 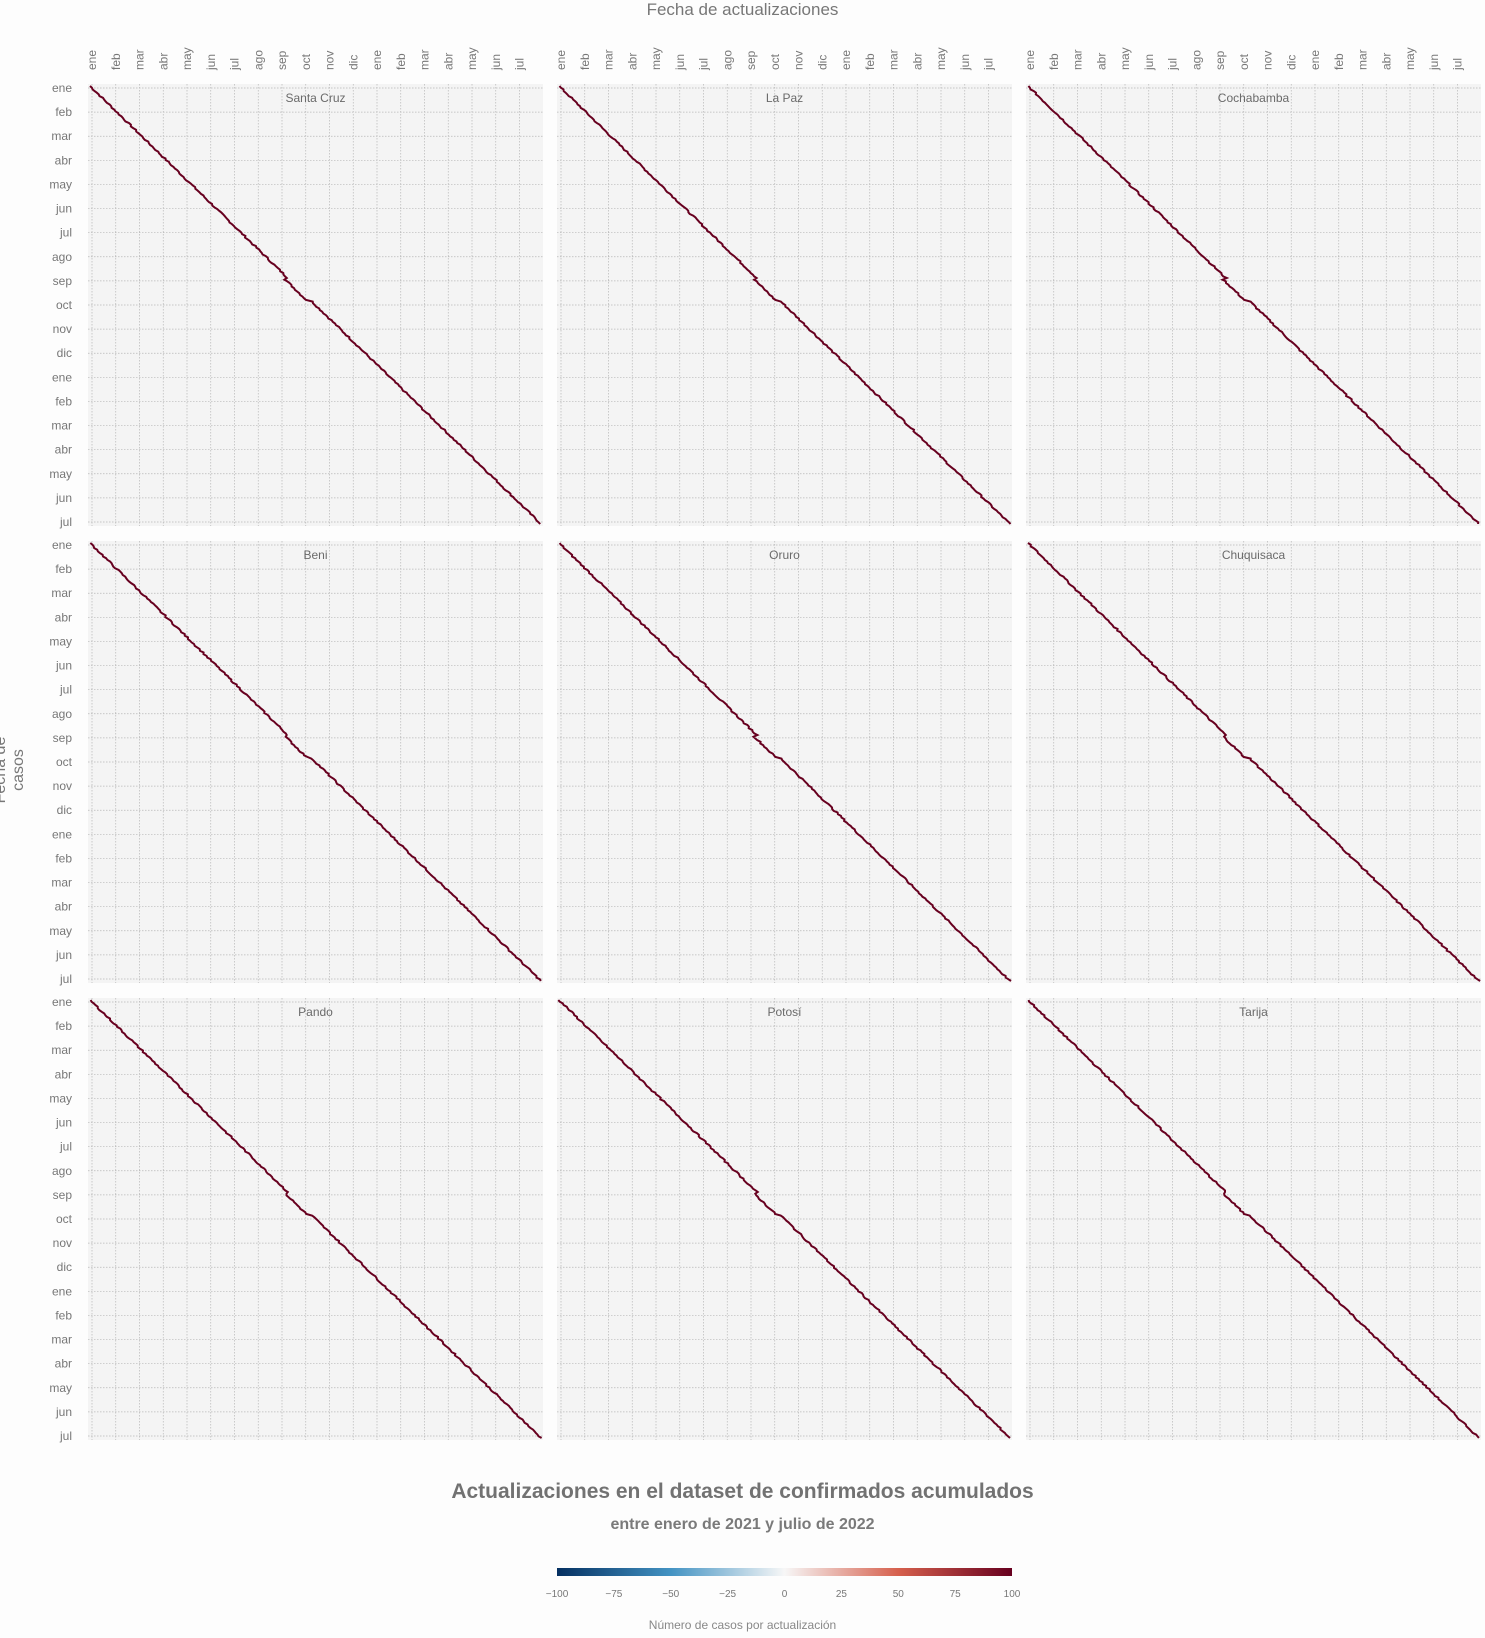 What do you see at coordinates (1254, 98) in the screenshot?
I see `facet-label: Cochabamba` at bounding box center [1254, 98].